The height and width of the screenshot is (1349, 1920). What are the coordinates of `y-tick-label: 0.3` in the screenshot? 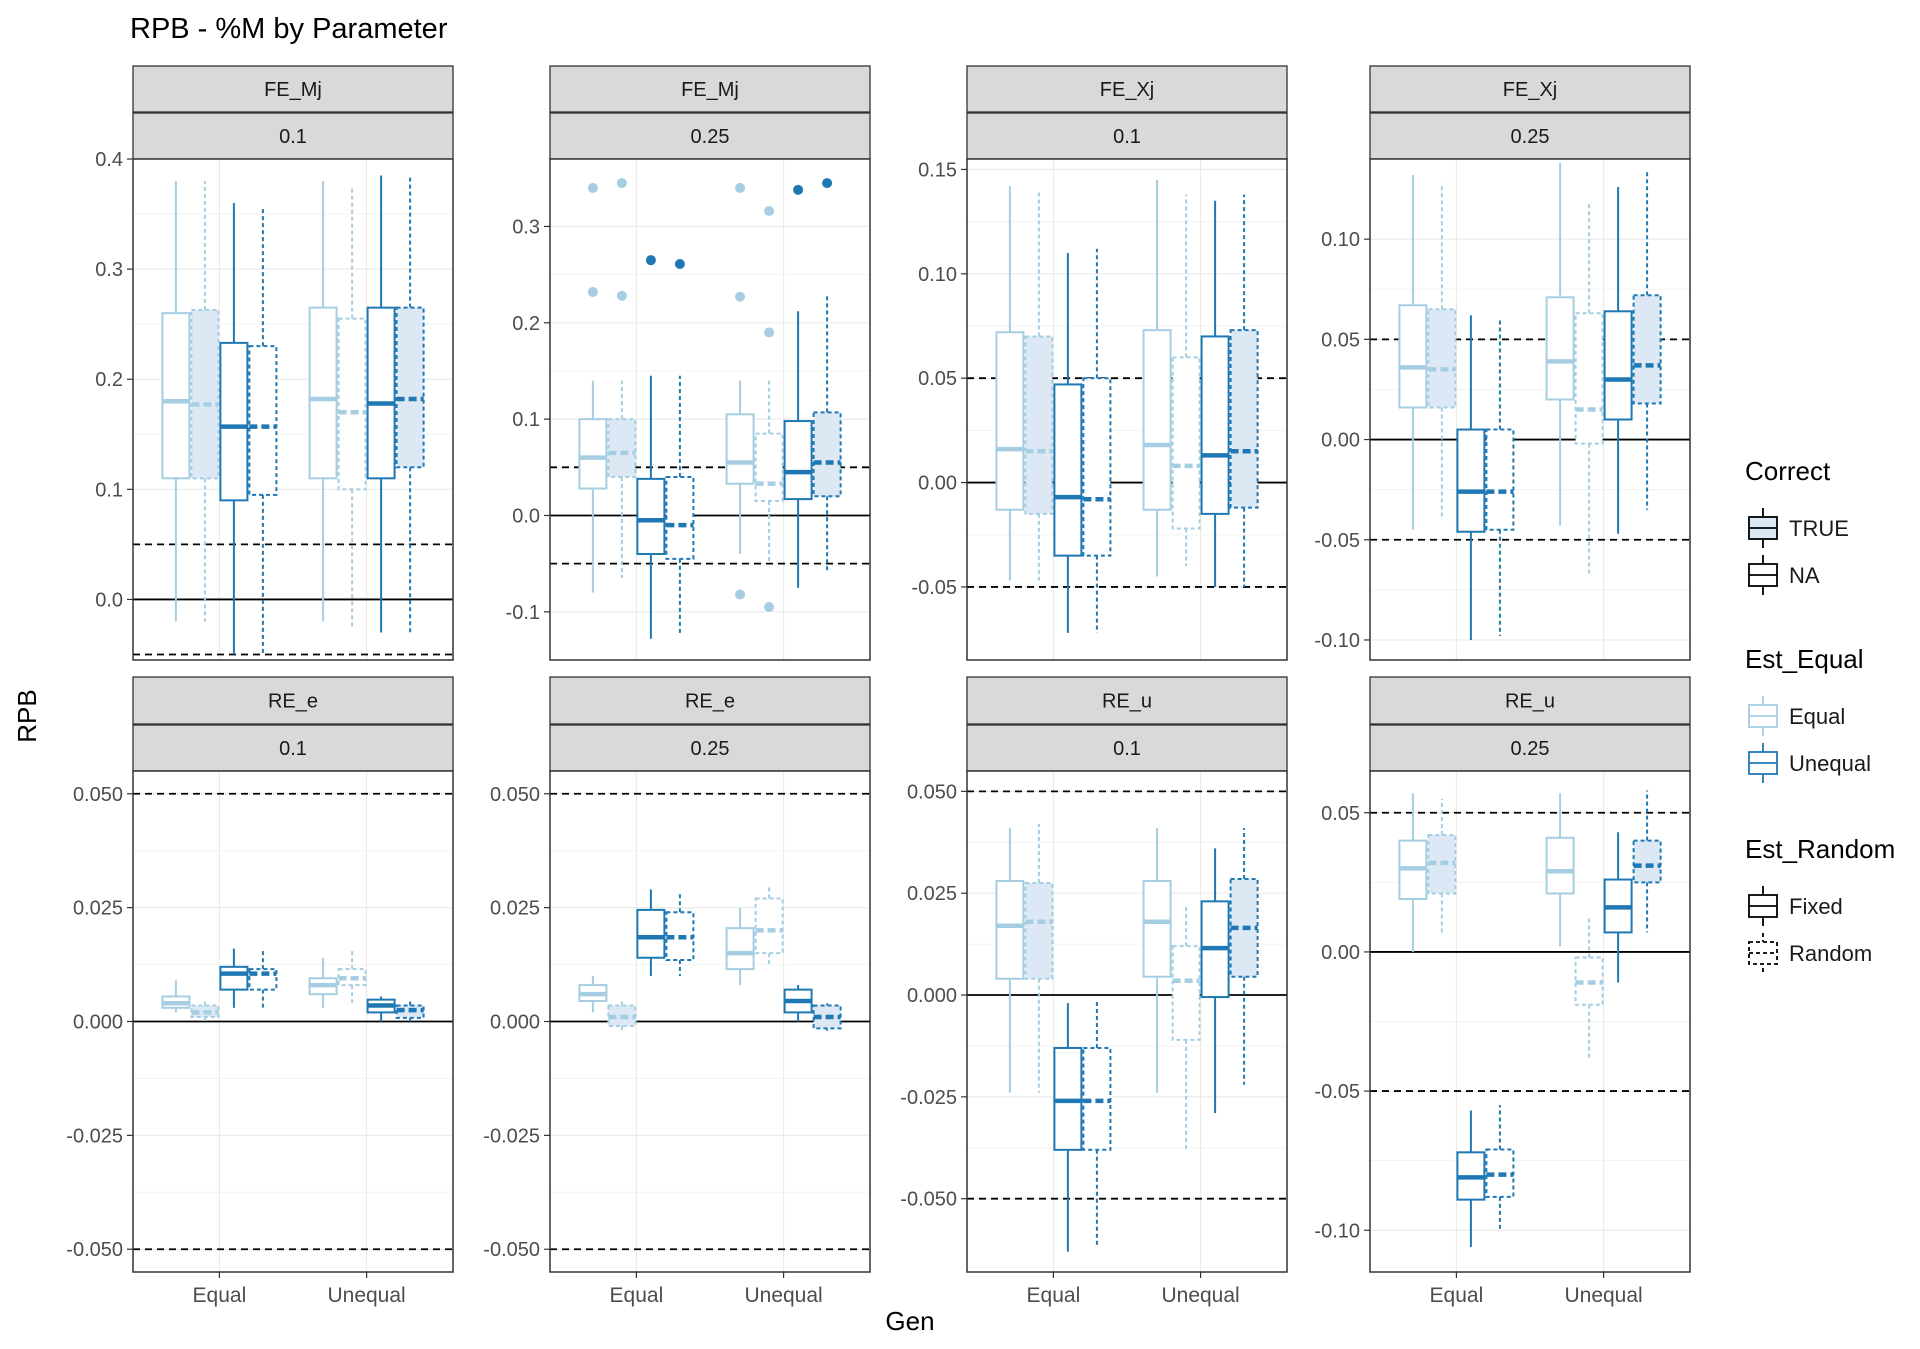 It's located at (526, 227).